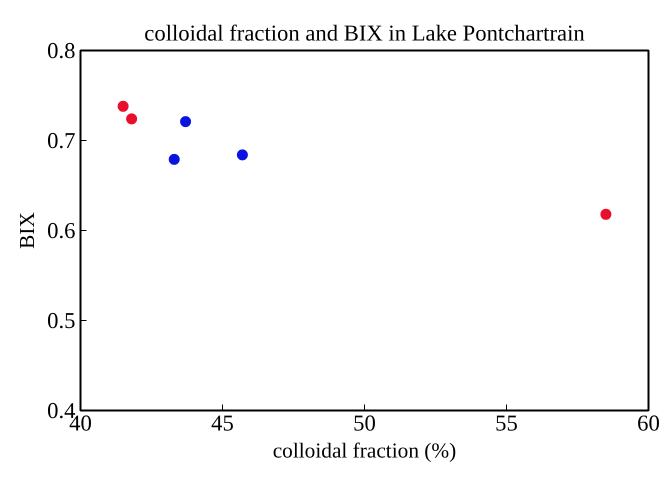 This screenshot has height=478, width=668. Describe the element at coordinates (61, 320) in the screenshot. I see `y-tick-label: 0.5` at that location.